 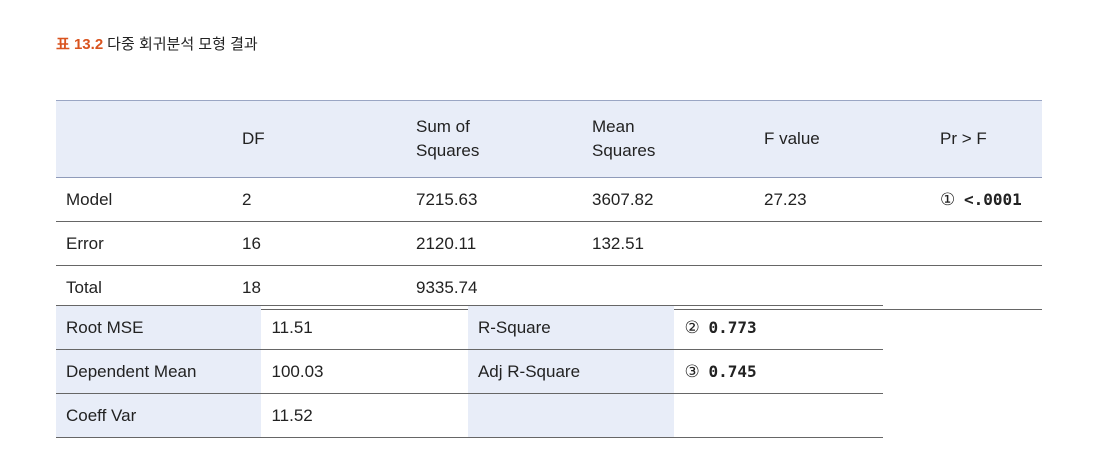 What do you see at coordinates (692, 371) in the screenshot?
I see `circled-3-marker: ③` at bounding box center [692, 371].